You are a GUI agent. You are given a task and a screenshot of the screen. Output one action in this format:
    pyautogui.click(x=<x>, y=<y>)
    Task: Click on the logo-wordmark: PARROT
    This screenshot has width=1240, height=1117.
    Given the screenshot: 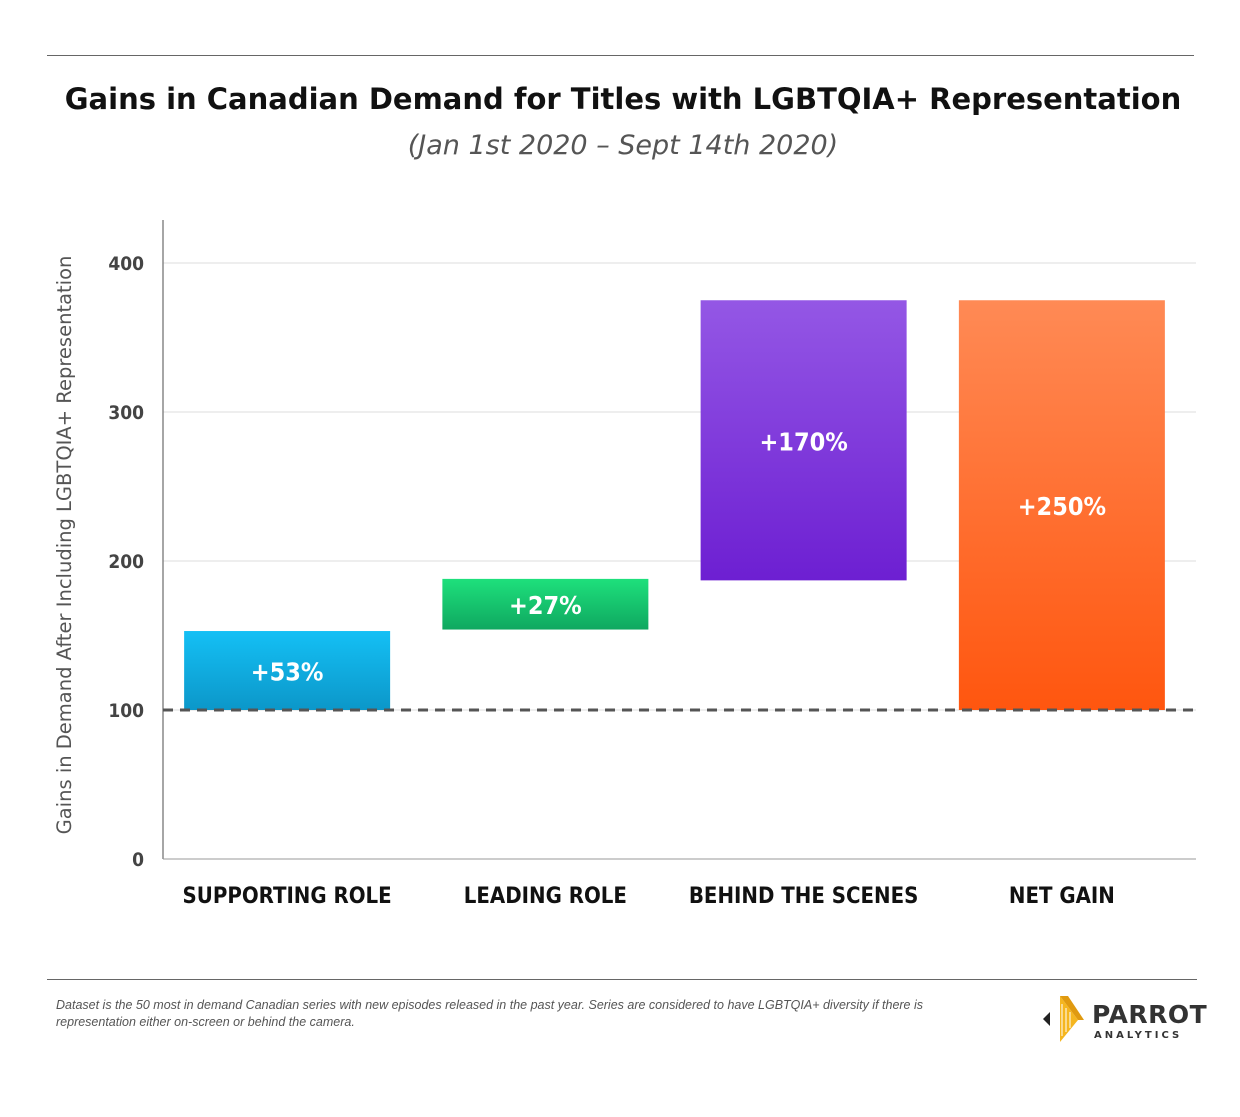 What is the action you would take?
    pyautogui.click(x=1150, y=1014)
    